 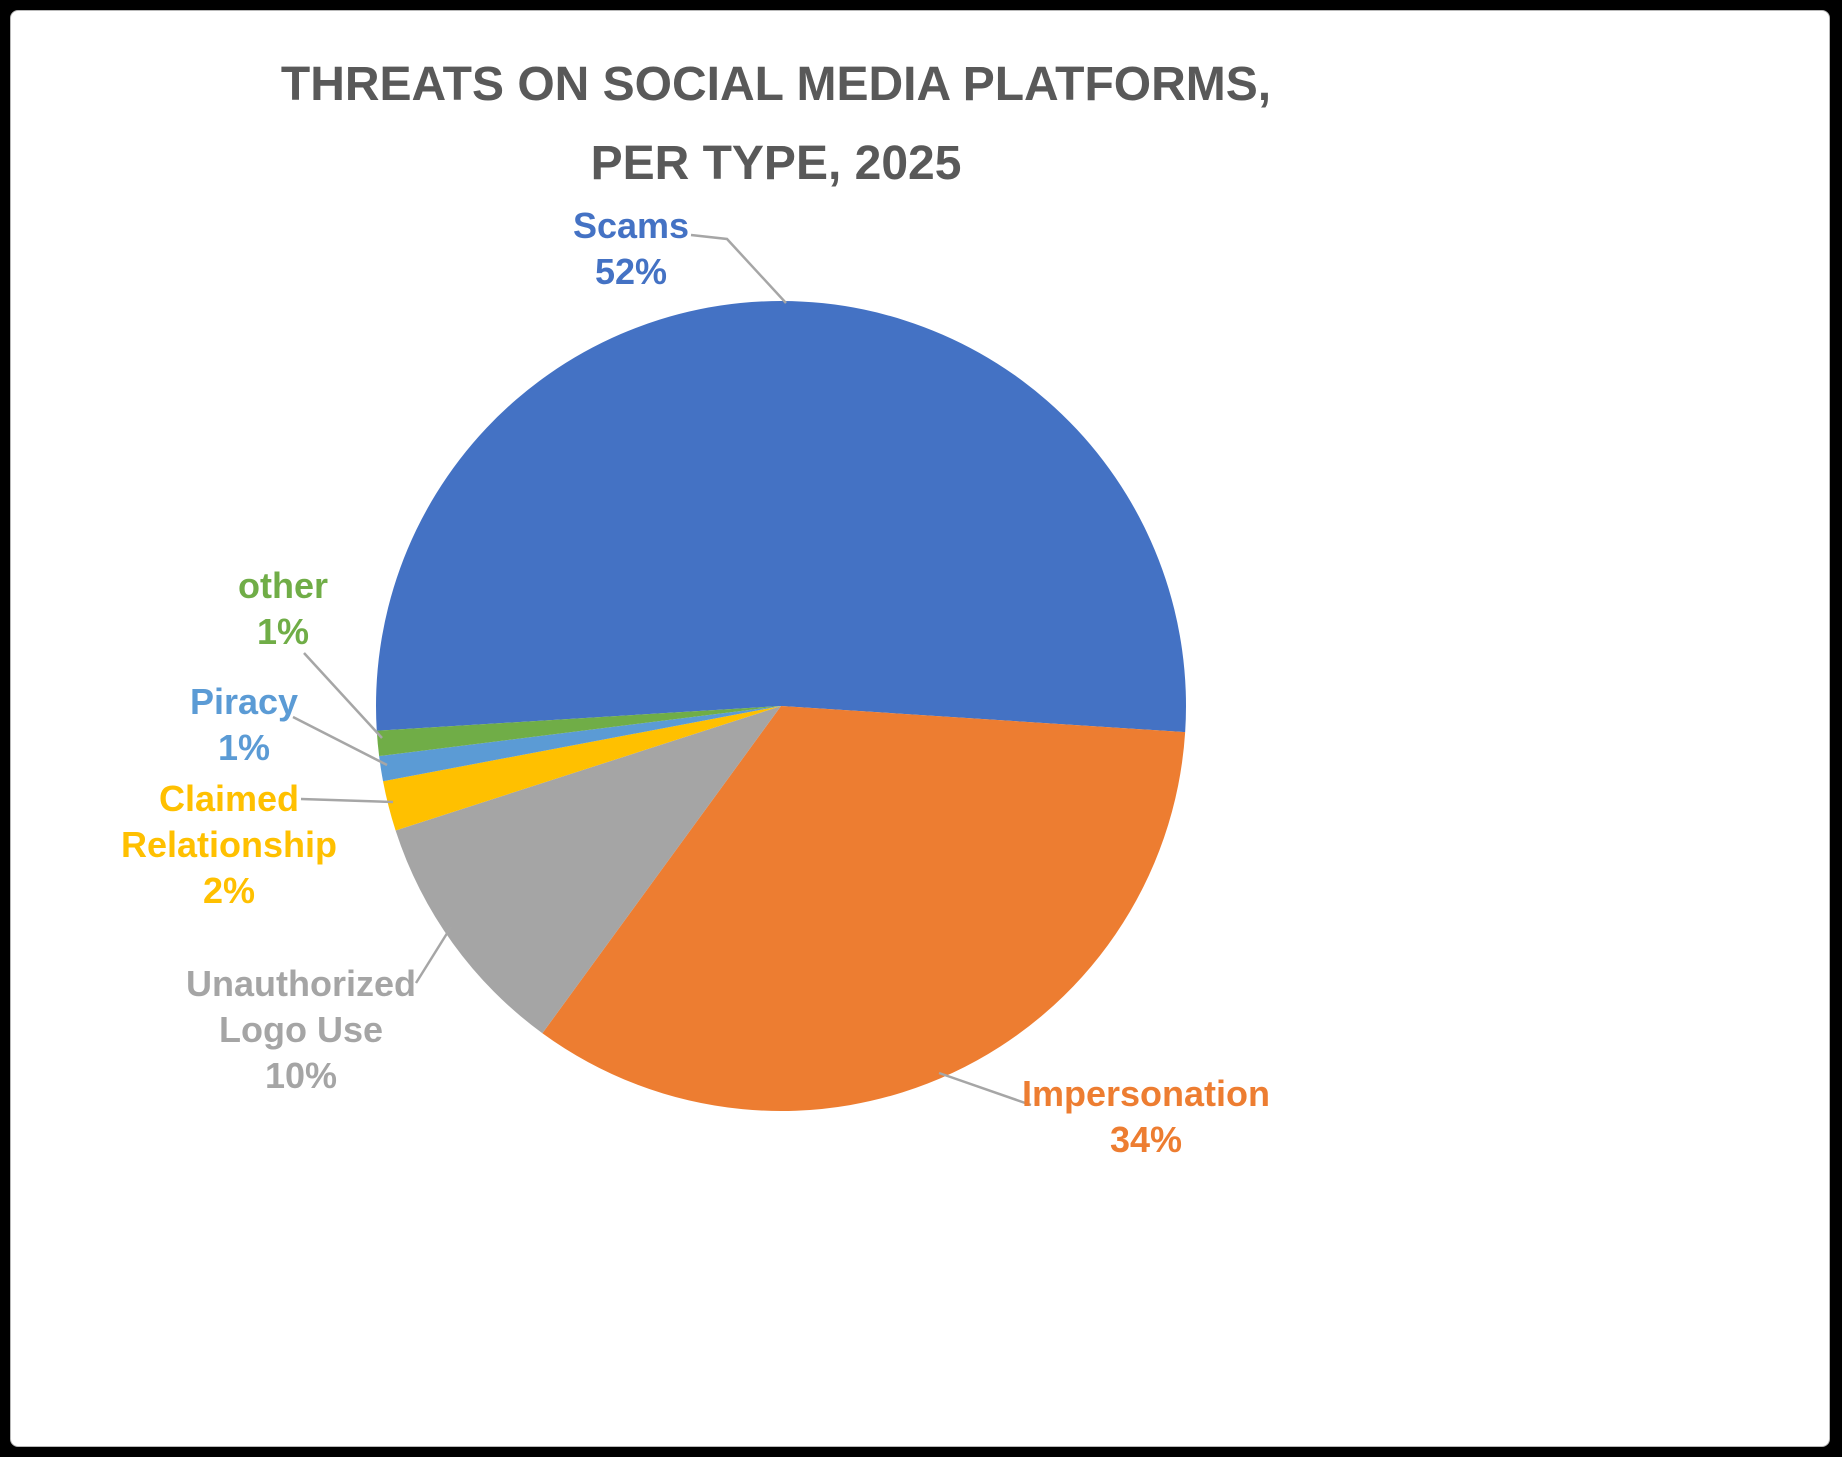 I want to click on data-label-impersonation: Impersonation 34%, so click(x=1146, y=1117).